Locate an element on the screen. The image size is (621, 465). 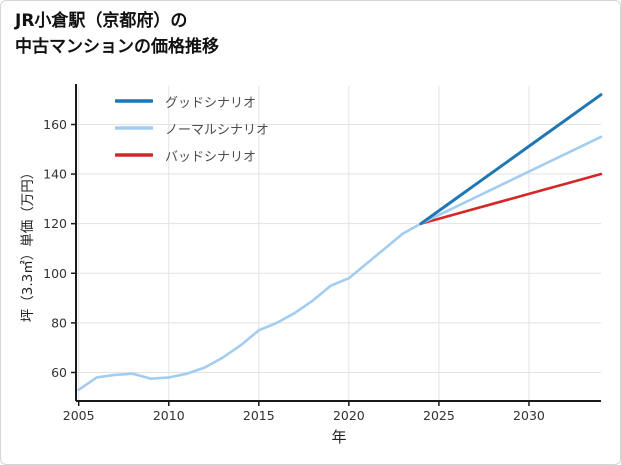
y-tick-label: 100 is located at coordinates (55, 273).